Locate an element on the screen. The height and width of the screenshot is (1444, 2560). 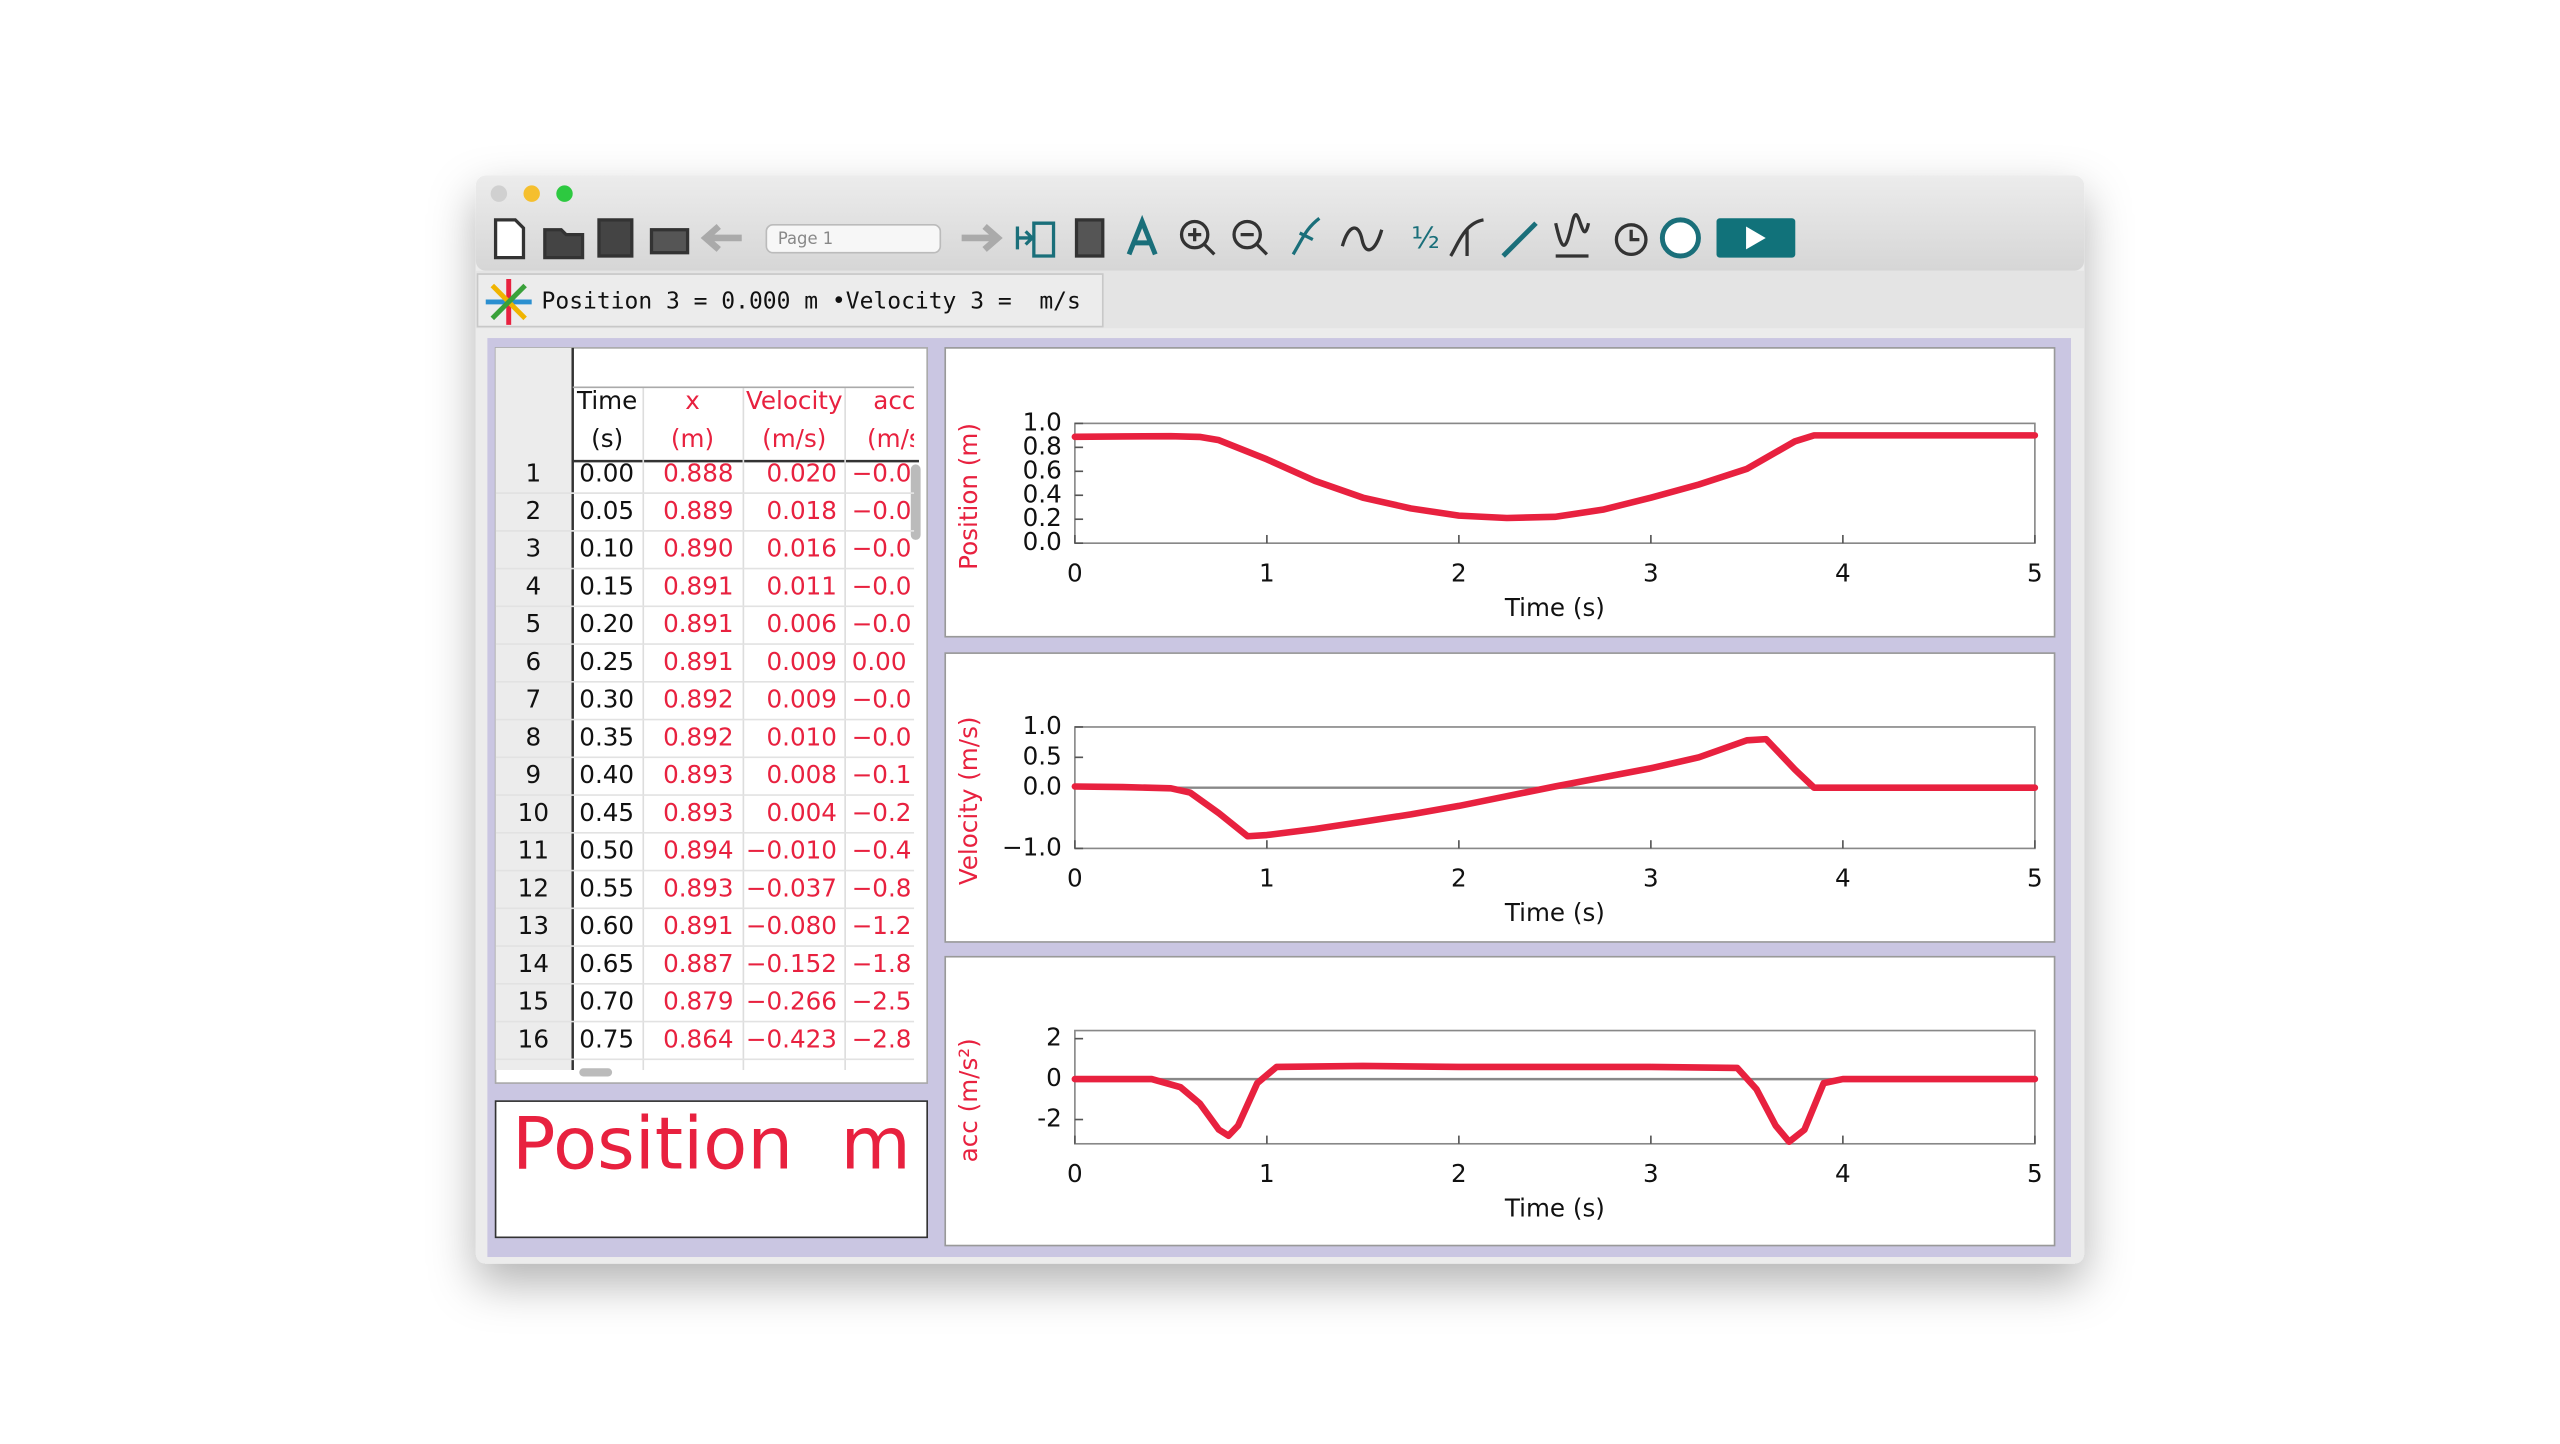
cell: 0.10 is located at coordinates (606, 548).